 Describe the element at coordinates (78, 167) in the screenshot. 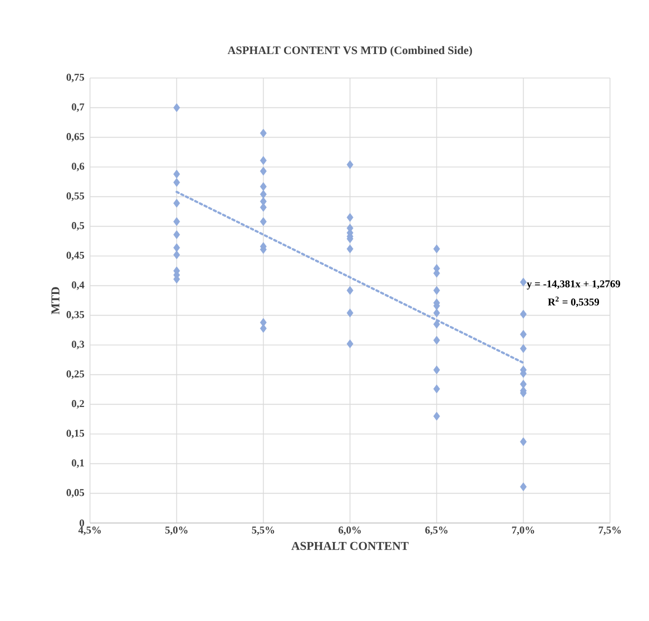

I see `y-tick-label: 0,6` at that location.